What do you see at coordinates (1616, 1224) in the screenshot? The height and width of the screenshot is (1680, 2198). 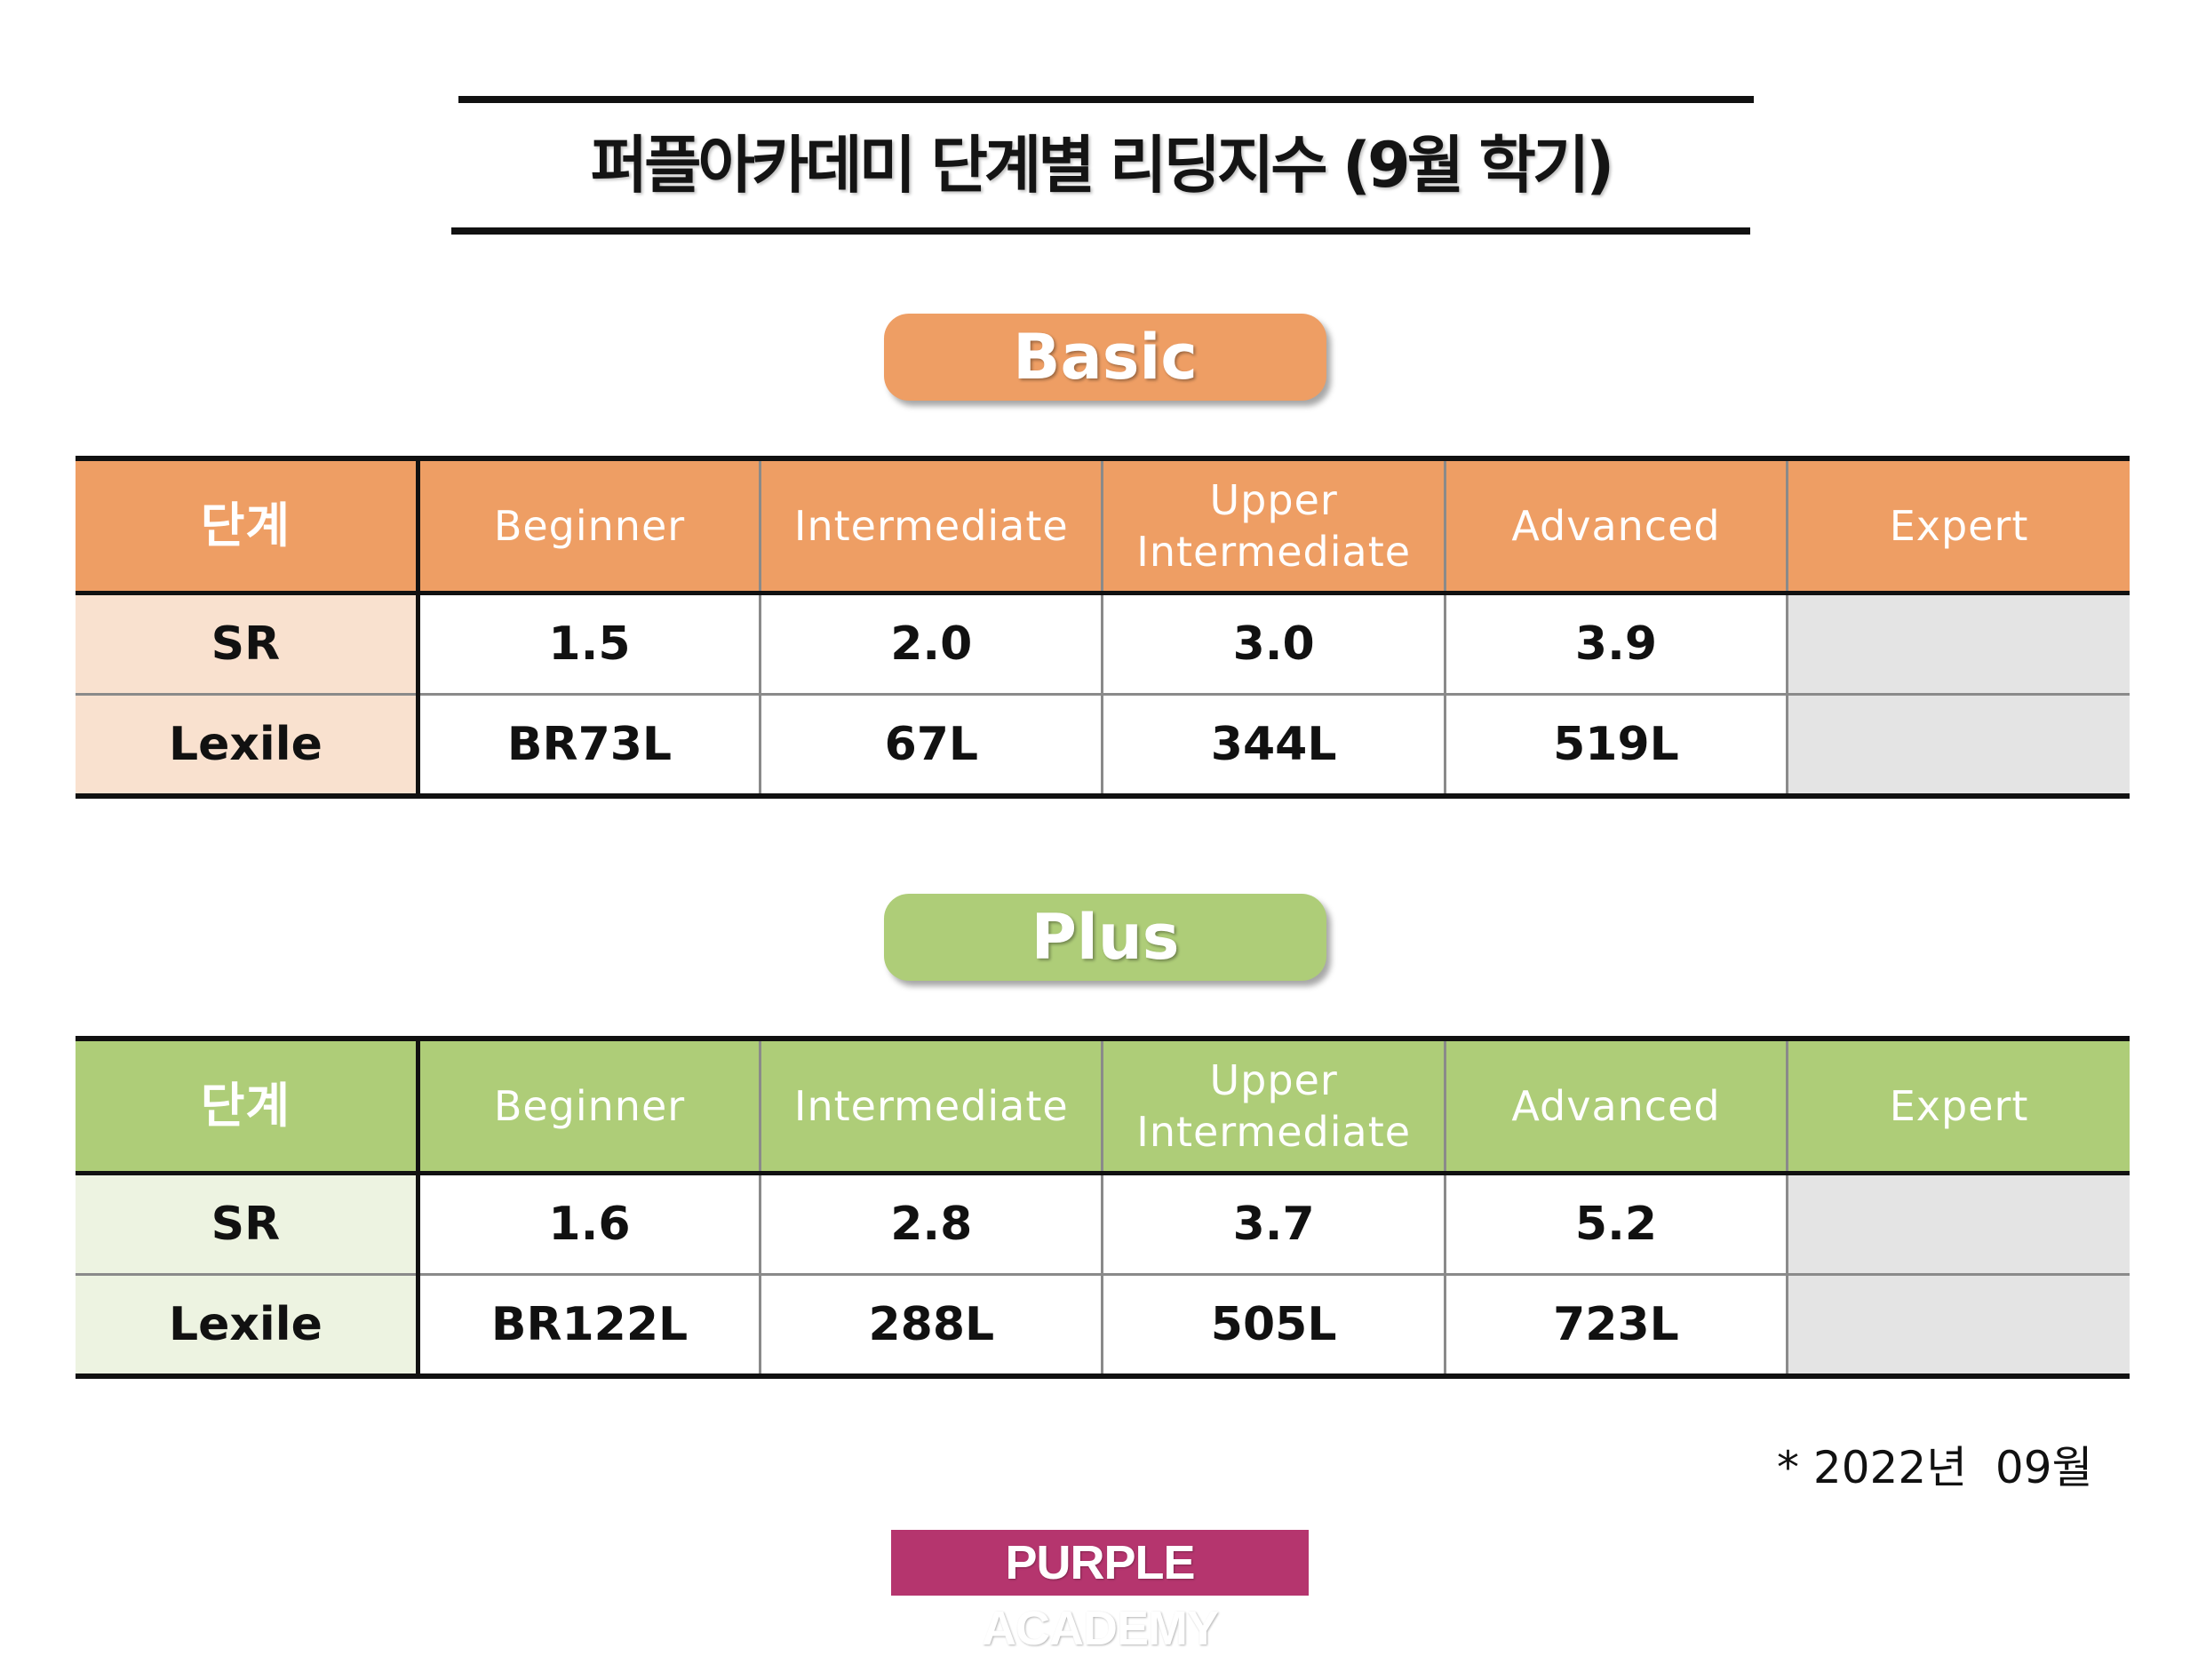 I see `cell-value: 5.2` at bounding box center [1616, 1224].